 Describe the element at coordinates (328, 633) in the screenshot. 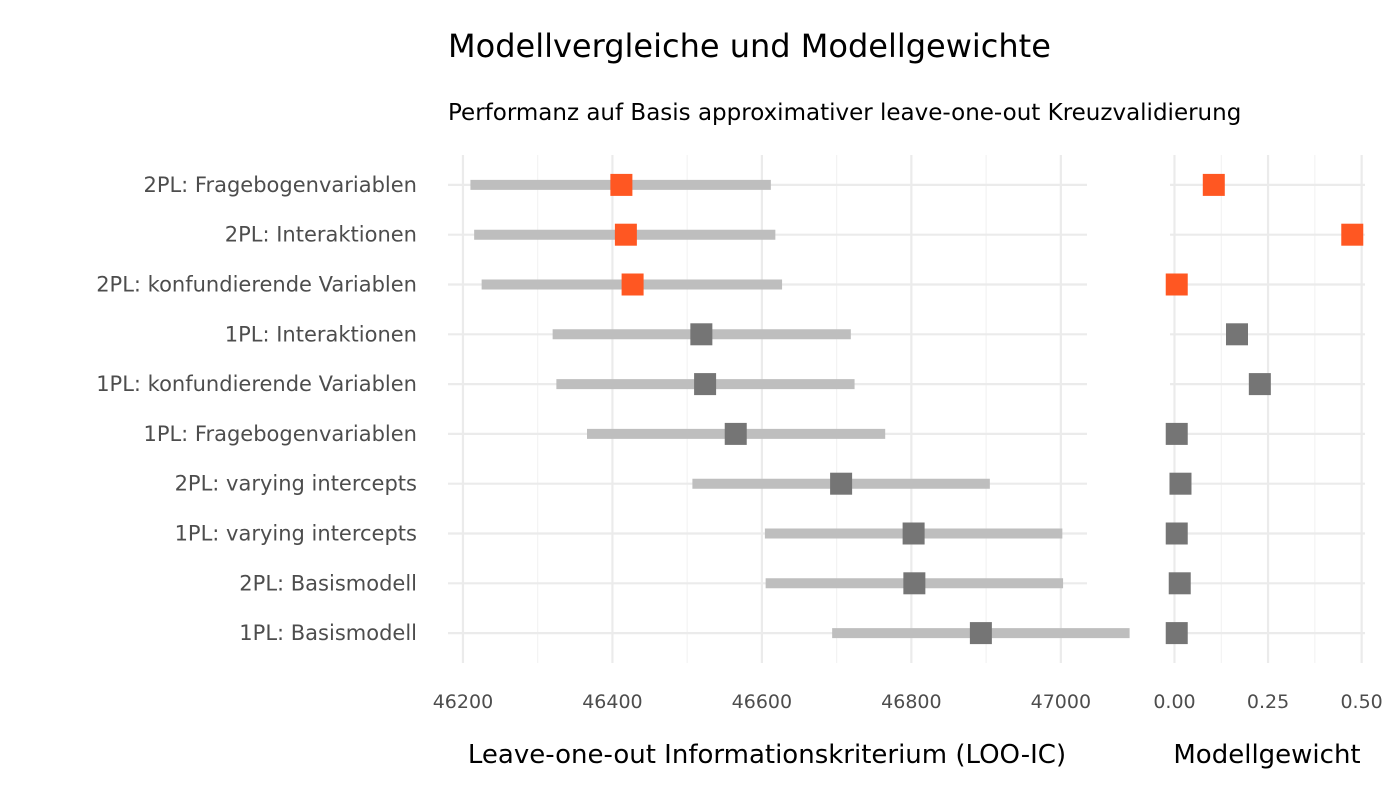

I see `y-tick-label: 1PL: Basismodell` at that location.